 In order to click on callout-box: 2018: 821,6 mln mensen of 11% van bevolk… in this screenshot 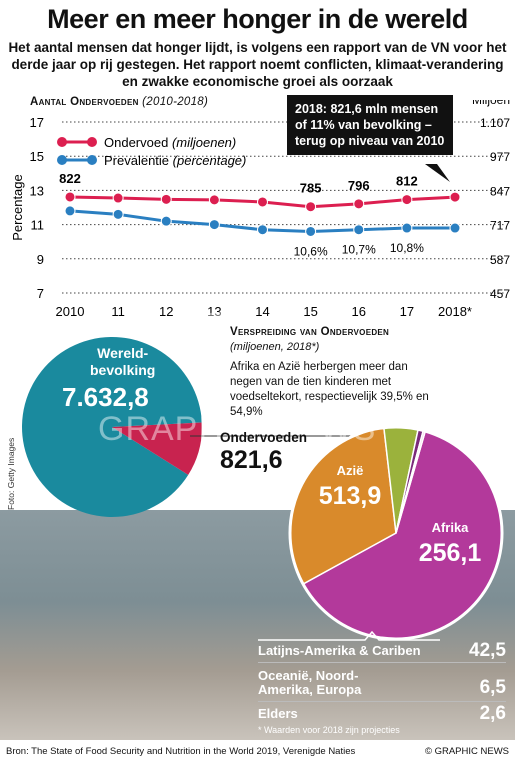, I will do `click(370, 125)`.